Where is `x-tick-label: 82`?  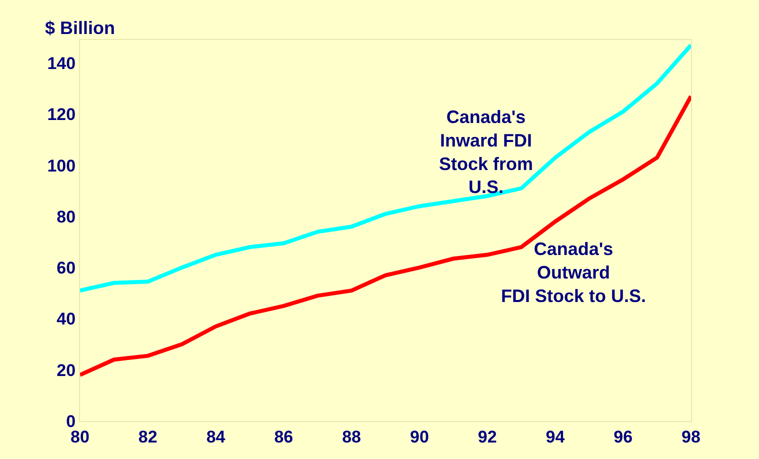 x-tick-label: 82 is located at coordinates (148, 436).